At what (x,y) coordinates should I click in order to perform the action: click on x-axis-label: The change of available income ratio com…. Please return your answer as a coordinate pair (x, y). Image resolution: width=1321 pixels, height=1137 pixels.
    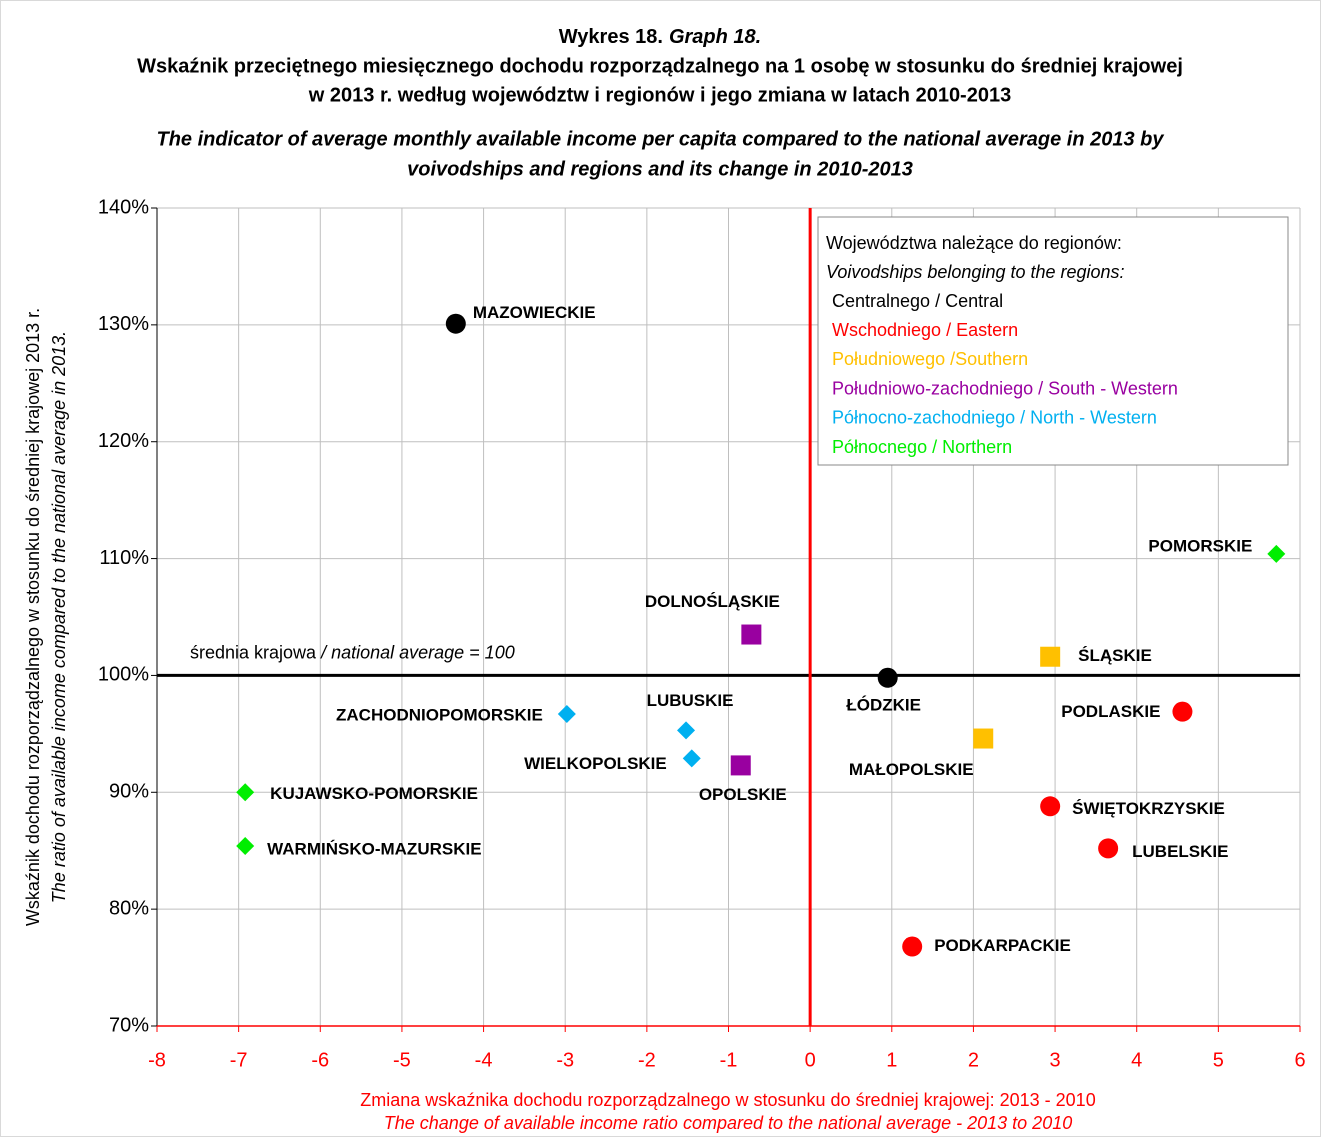
    Looking at the image, I should click on (728, 1123).